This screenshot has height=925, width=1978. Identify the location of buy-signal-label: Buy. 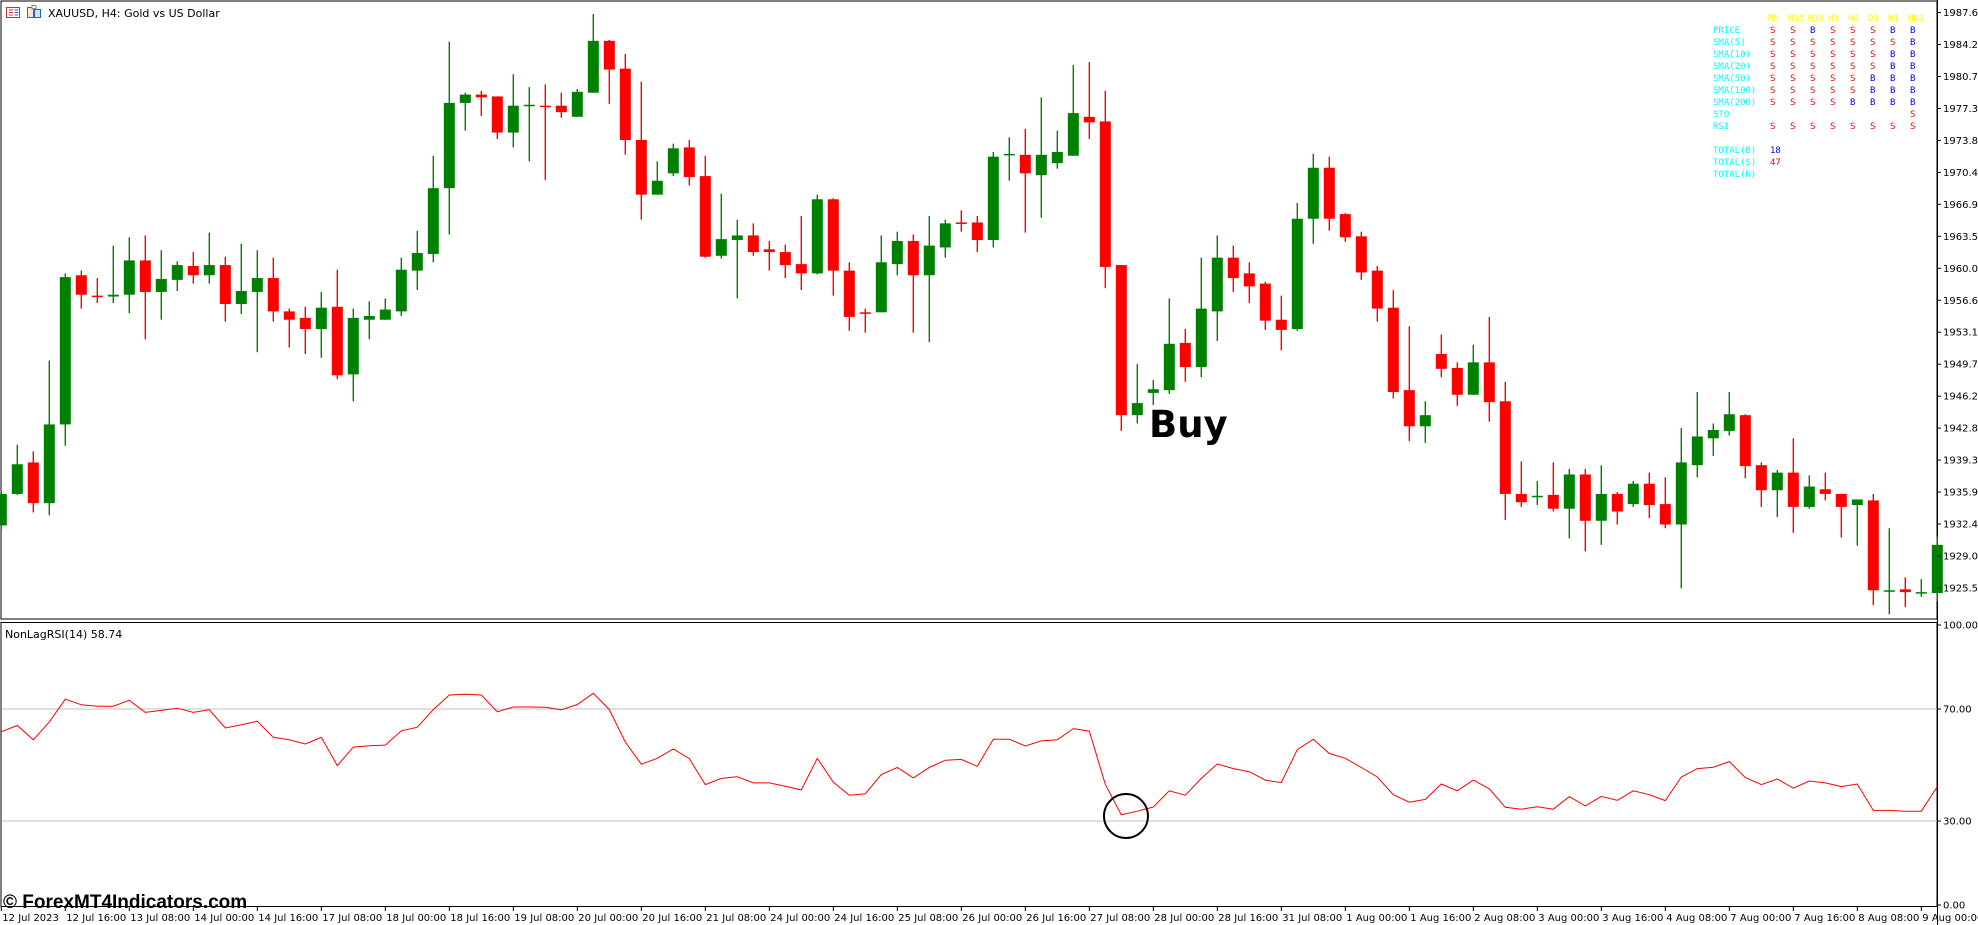
(1188, 424).